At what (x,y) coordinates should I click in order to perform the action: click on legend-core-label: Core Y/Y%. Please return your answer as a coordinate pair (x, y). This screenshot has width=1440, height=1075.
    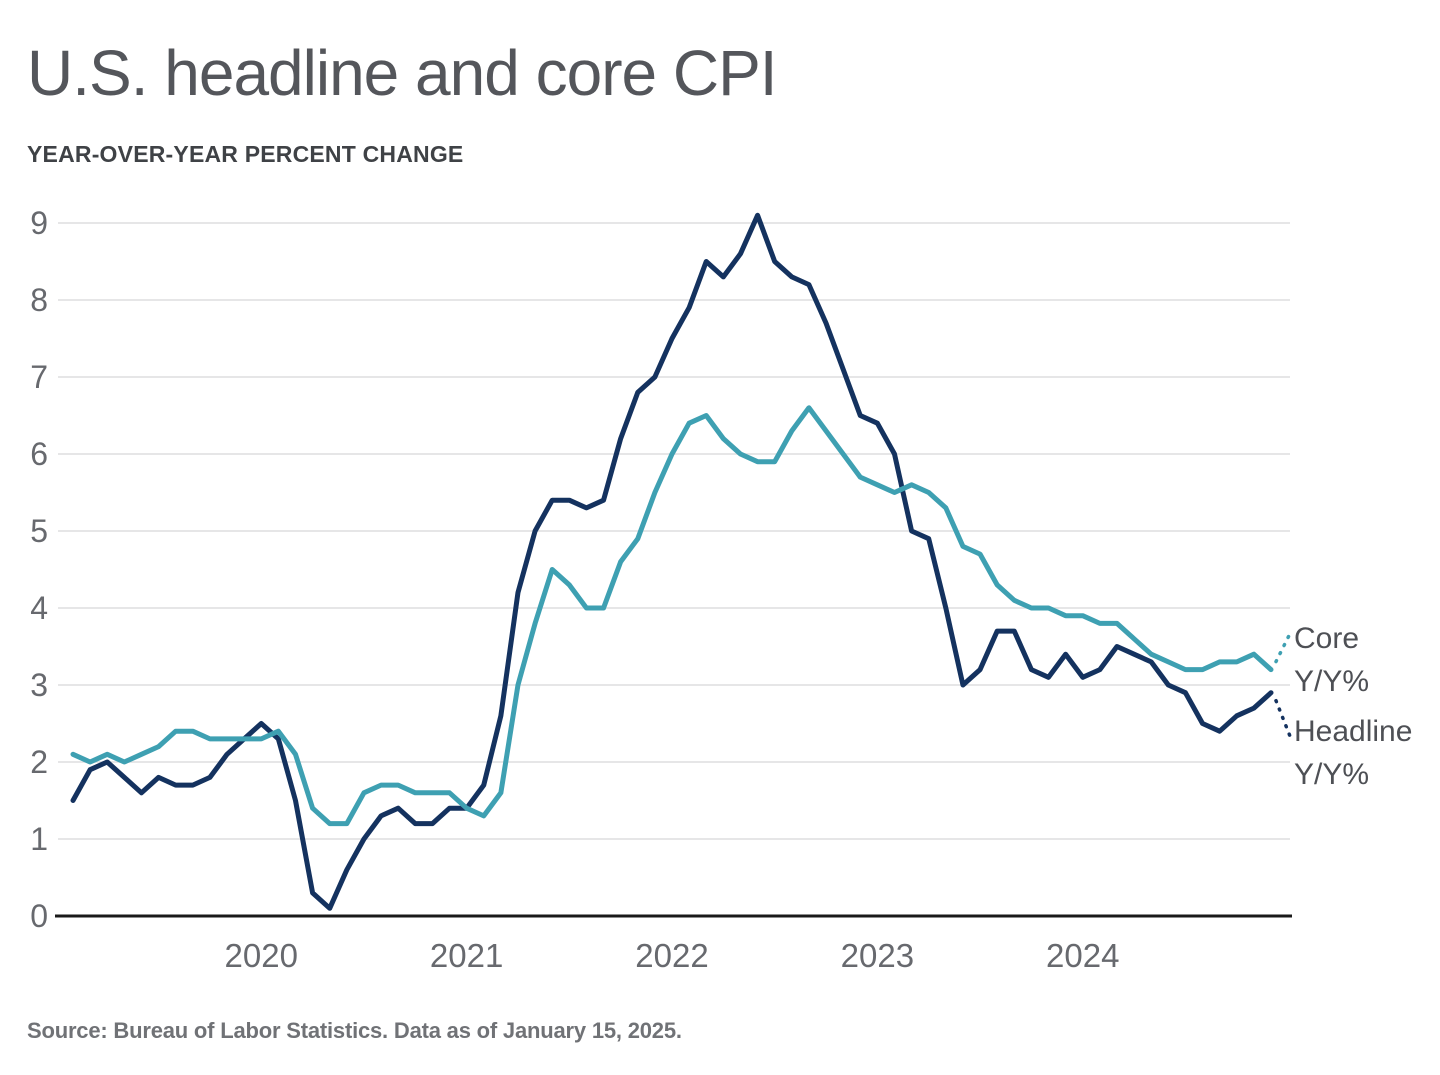
    Looking at the image, I should click on (1331, 660).